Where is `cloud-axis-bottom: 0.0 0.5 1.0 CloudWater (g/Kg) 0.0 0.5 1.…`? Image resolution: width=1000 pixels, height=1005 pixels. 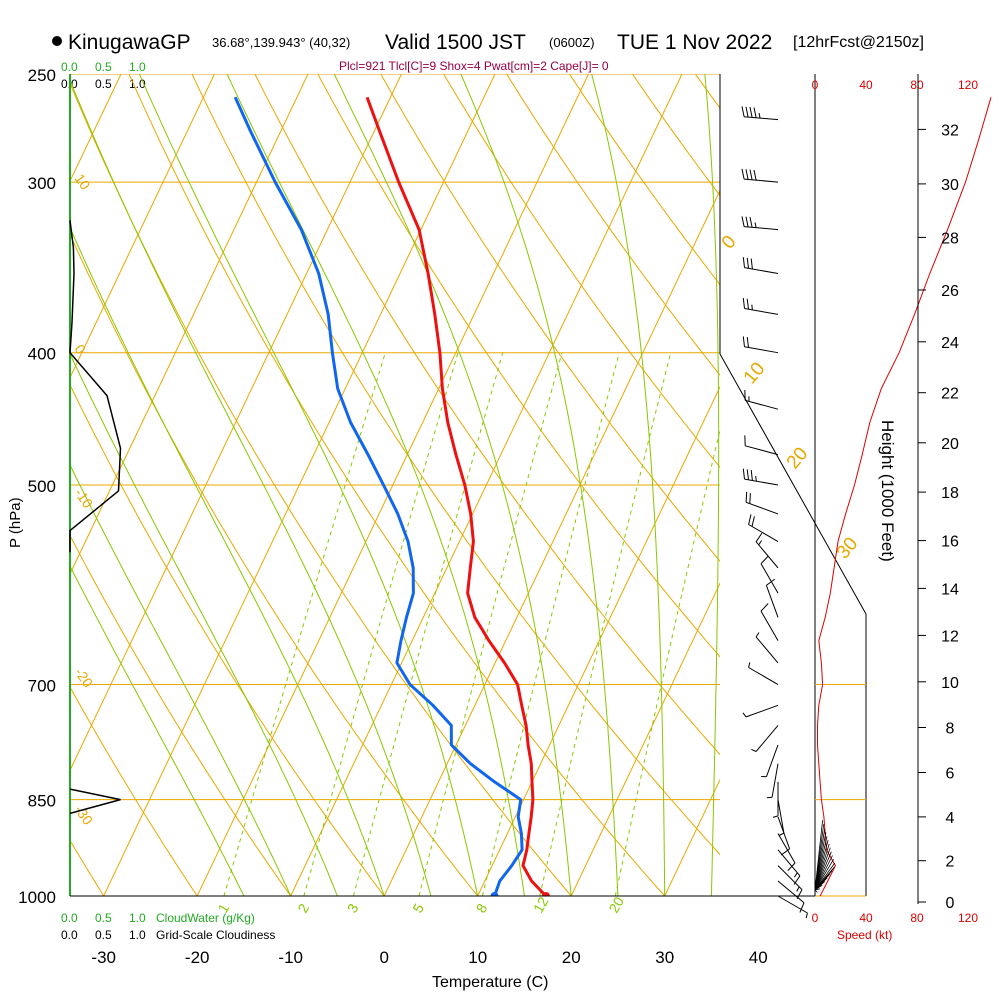 cloud-axis-bottom: 0.0 0.5 1.0 CloudWater (g/Kg) 0.0 0.5 1.… is located at coordinates (168, 926).